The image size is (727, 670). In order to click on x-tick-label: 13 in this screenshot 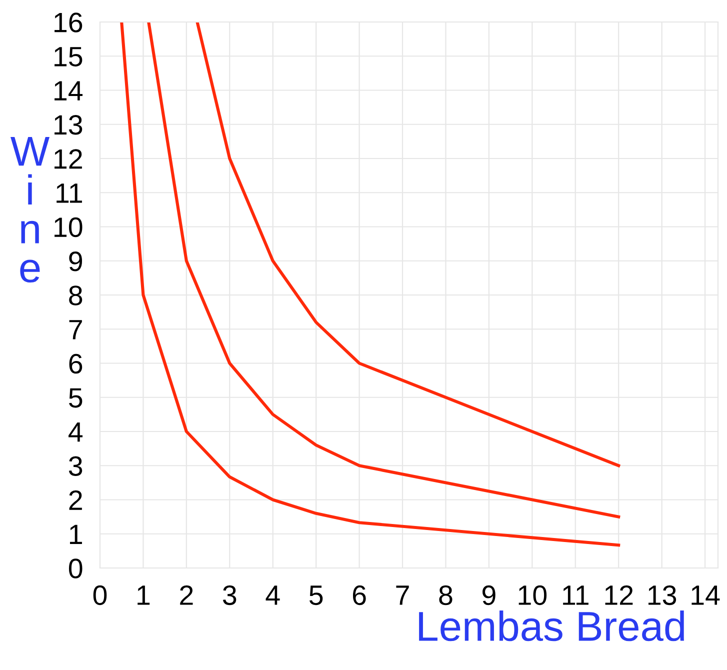, I will do `click(662, 595)`.